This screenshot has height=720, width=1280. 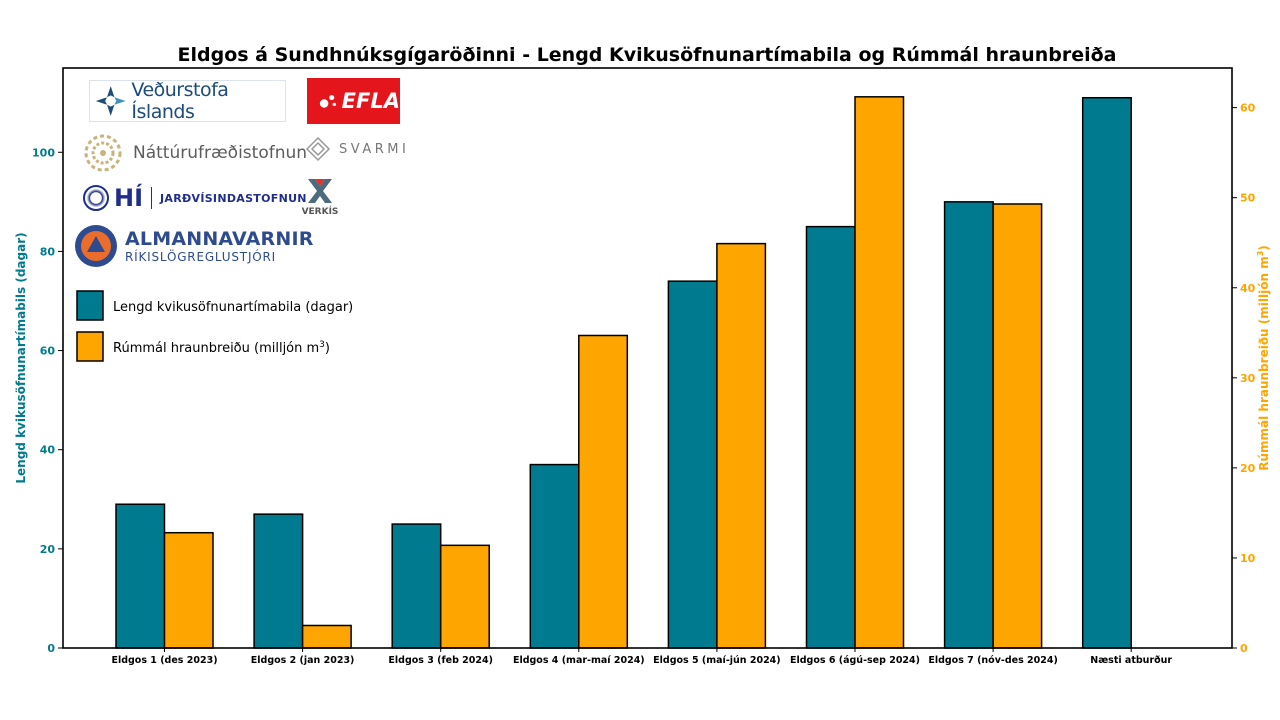 What do you see at coordinates (322, 345) in the screenshot?
I see `legend-label-superscript: 3` at bounding box center [322, 345].